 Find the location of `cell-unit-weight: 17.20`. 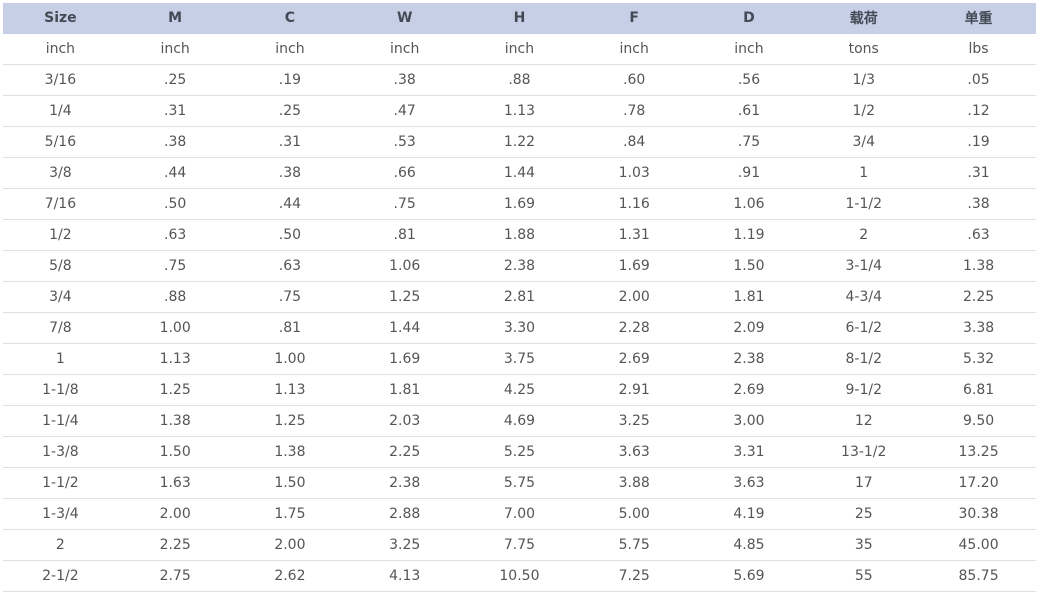

cell-unit-weight: 17.20 is located at coordinates (978, 483).